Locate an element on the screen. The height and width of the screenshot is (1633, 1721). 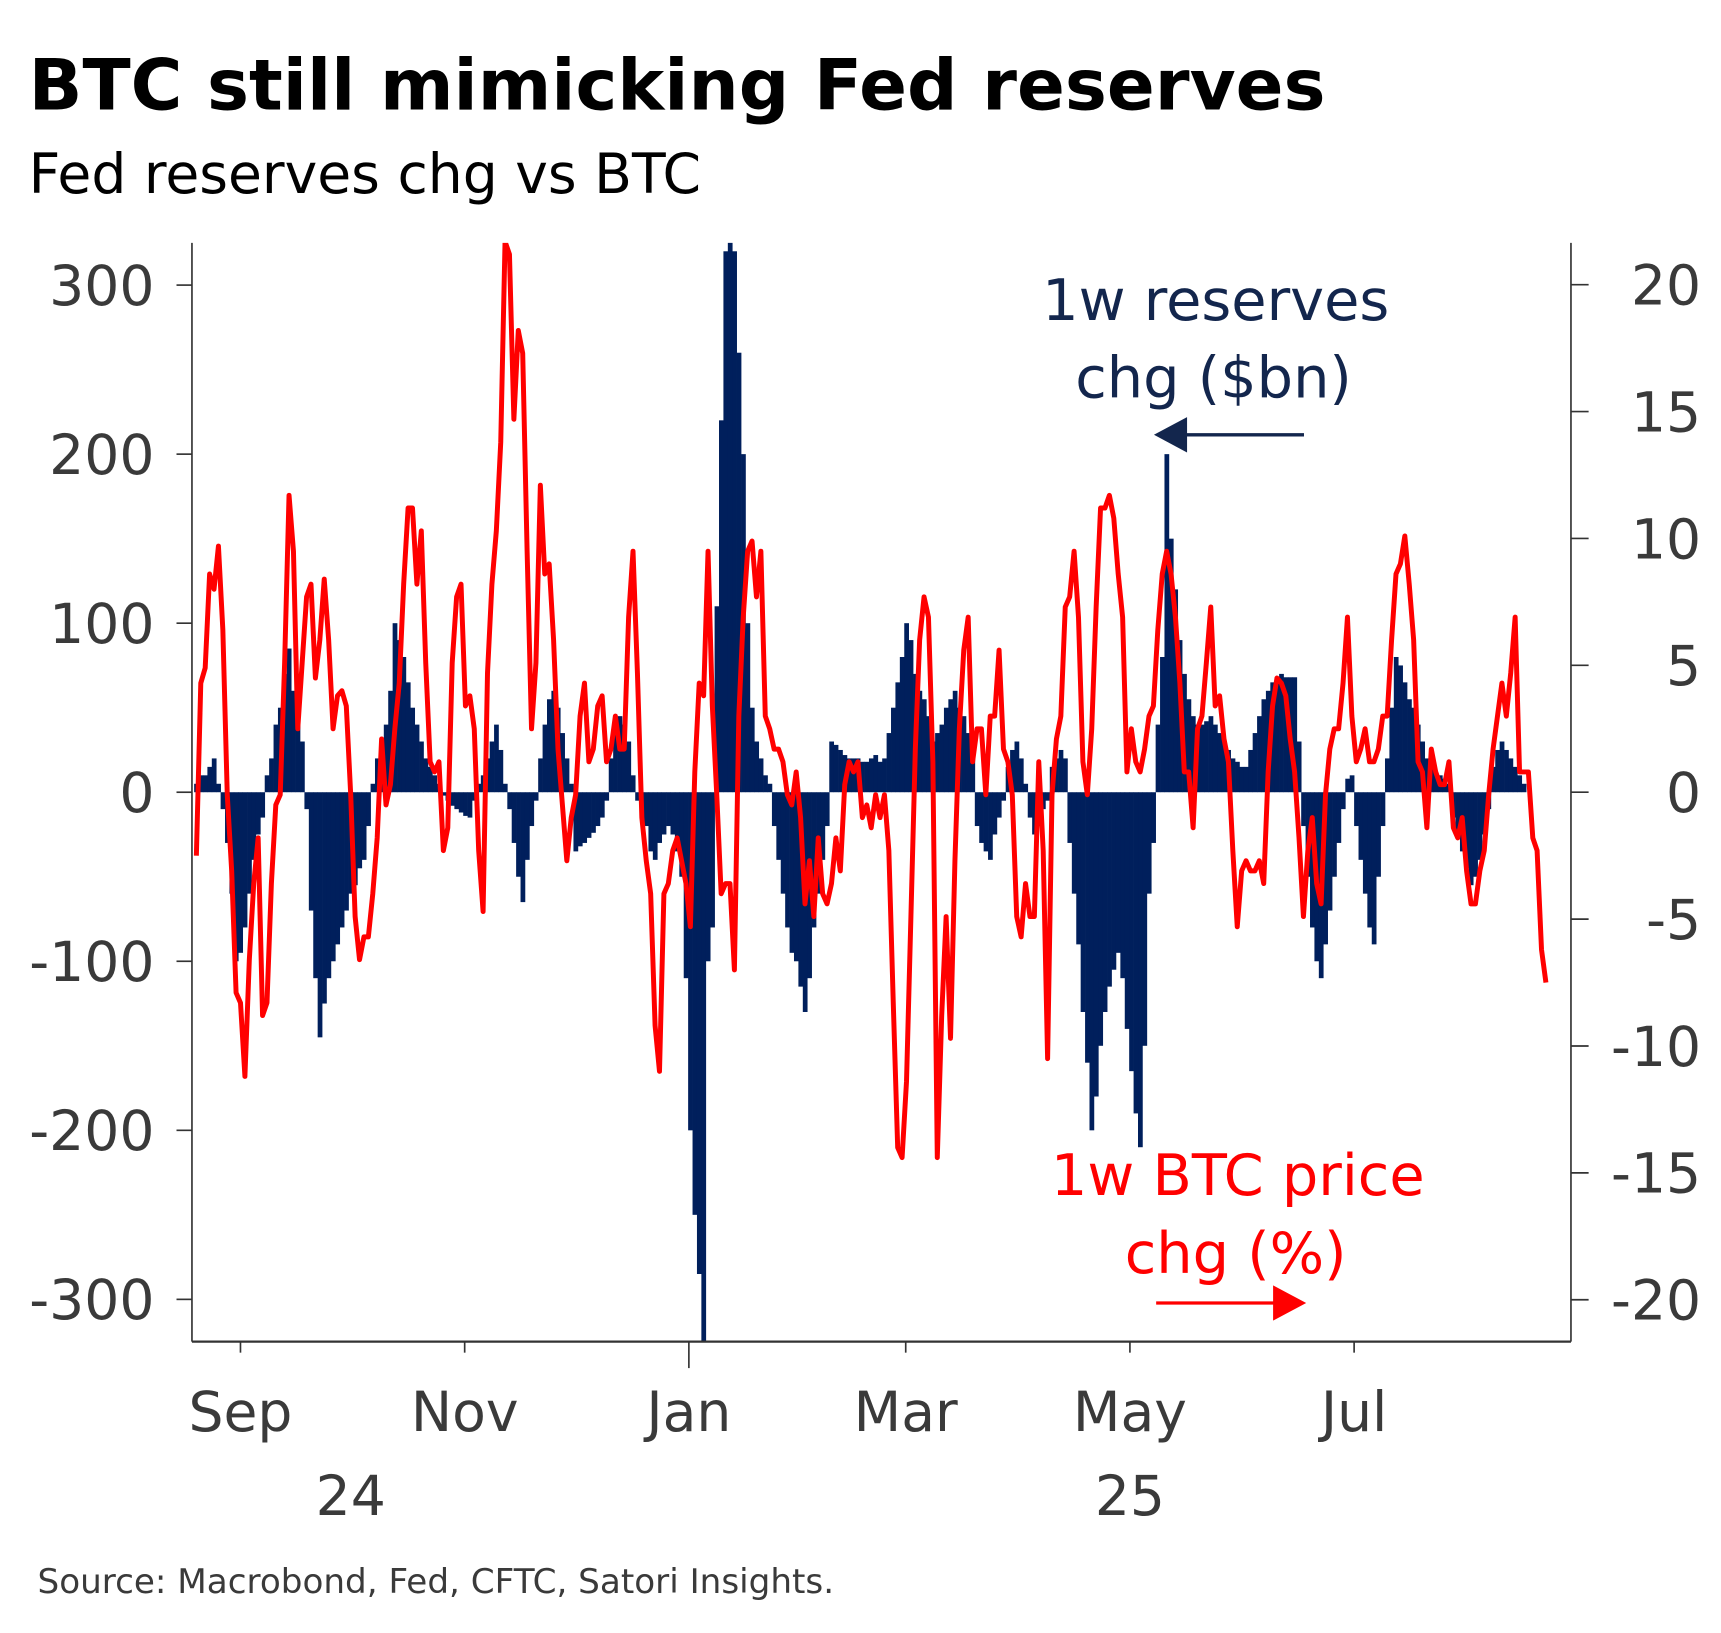
x-tick-label: May is located at coordinates (1130, 1413).